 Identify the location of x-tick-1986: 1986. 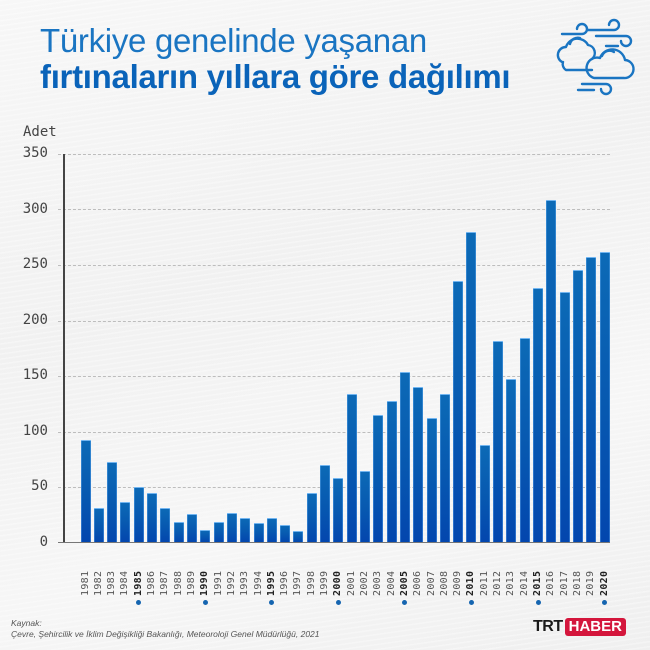
(152, 575).